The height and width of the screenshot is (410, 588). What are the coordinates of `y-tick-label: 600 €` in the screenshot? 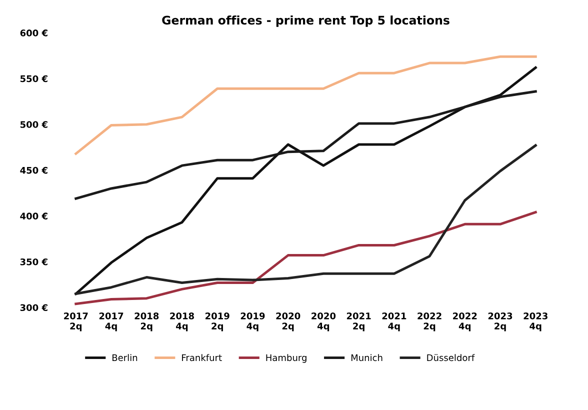 It's located at (34, 33).